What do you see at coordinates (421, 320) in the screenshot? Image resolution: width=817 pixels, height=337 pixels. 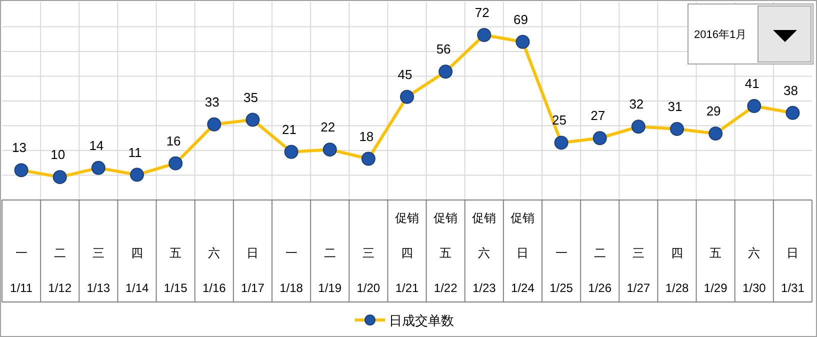 I see `legend-label: 日成交单数` at bounding box center [421, 320].